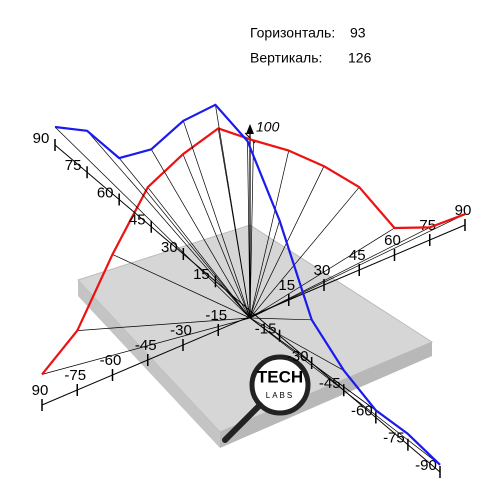 The image size is (500, 500). Describe the element at coordinates (280, 395) in the screenshot. I see `logo-text: LABS` at that location.